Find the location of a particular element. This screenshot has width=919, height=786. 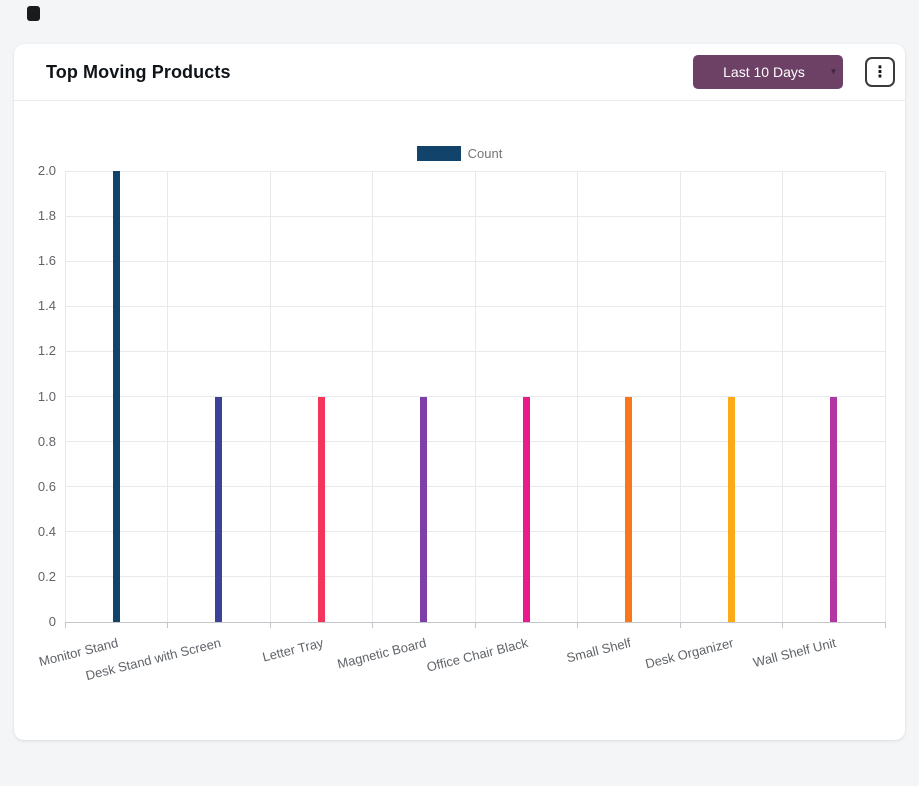

header-controls: Last 10 Days ▾ ⋮ is located at coordinates (794, 72).